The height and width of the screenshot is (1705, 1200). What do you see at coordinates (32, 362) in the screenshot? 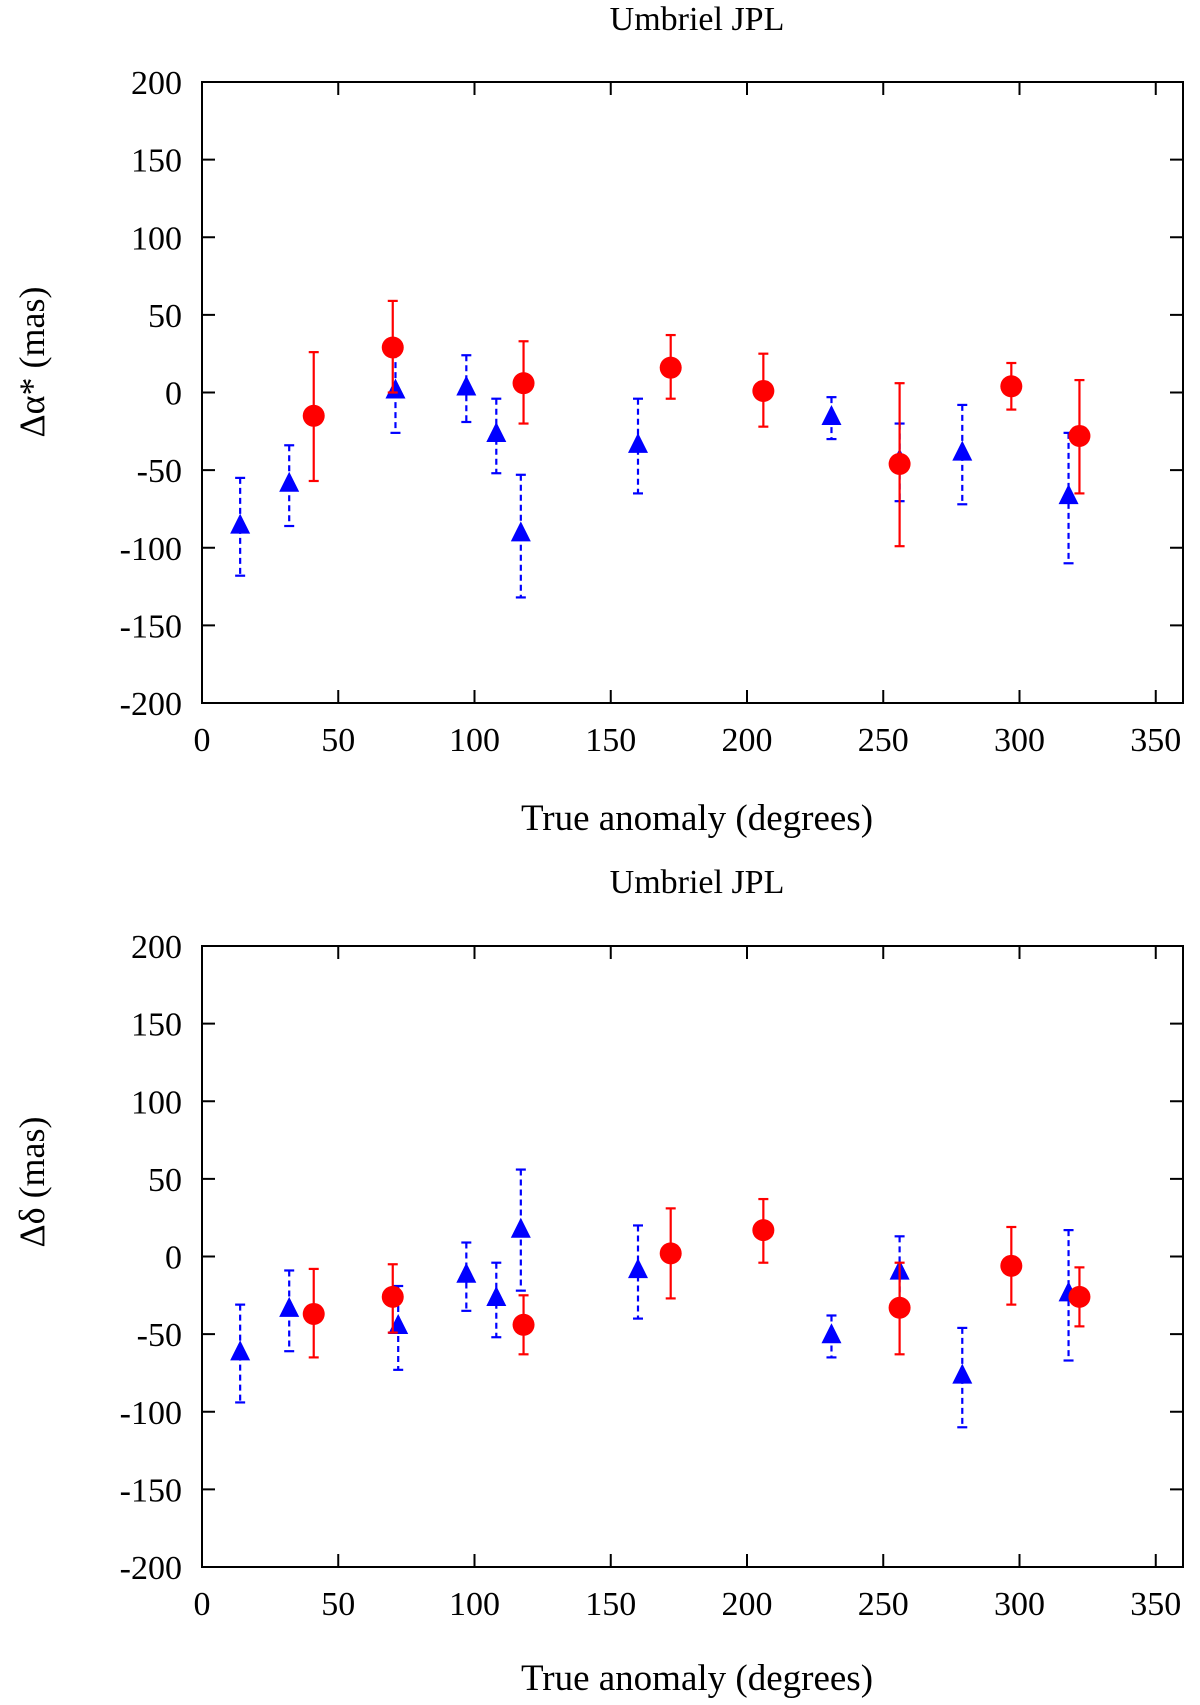
I see `y-axis-label: Δα* (mas)` at bounding box center [32, 362].